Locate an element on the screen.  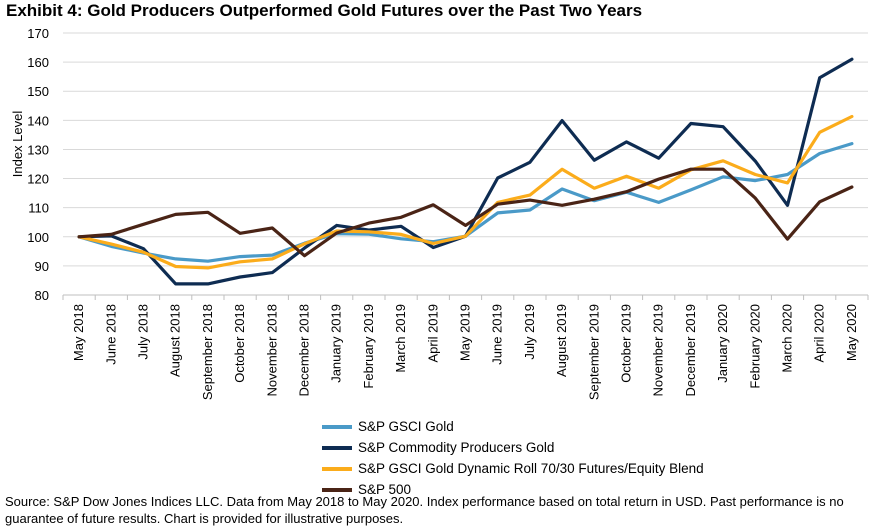
legend-label: S&P GSCI Gold is located at coordinates (406, 426).